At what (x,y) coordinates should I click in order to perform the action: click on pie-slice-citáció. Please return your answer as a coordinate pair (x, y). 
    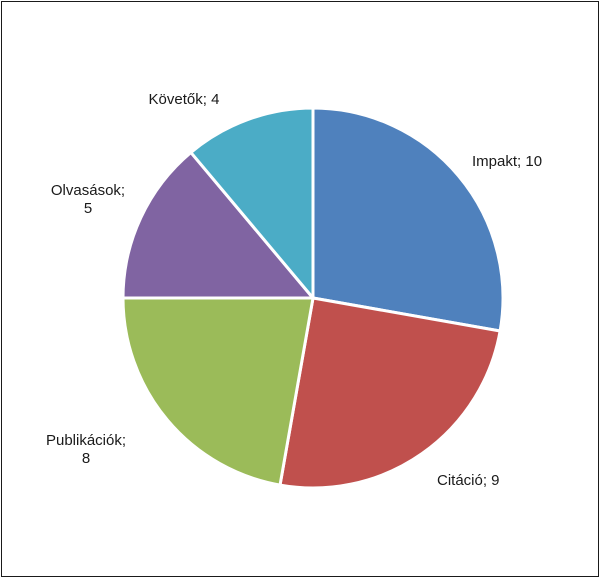
    Looking at the image, I should click on (390, 393).